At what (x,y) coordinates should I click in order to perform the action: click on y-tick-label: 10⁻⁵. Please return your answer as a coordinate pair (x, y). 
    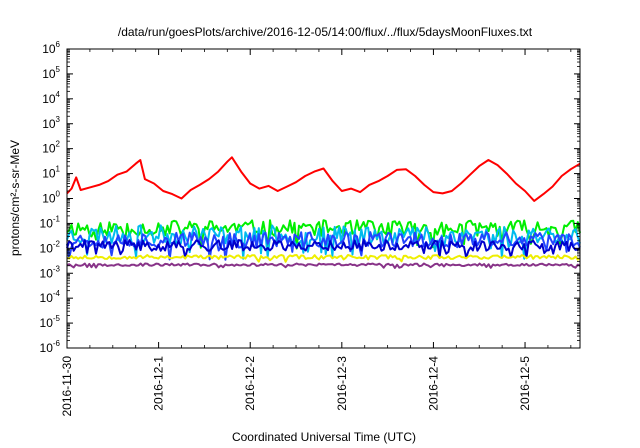
    Looking at the image, I should click on (50, 322).